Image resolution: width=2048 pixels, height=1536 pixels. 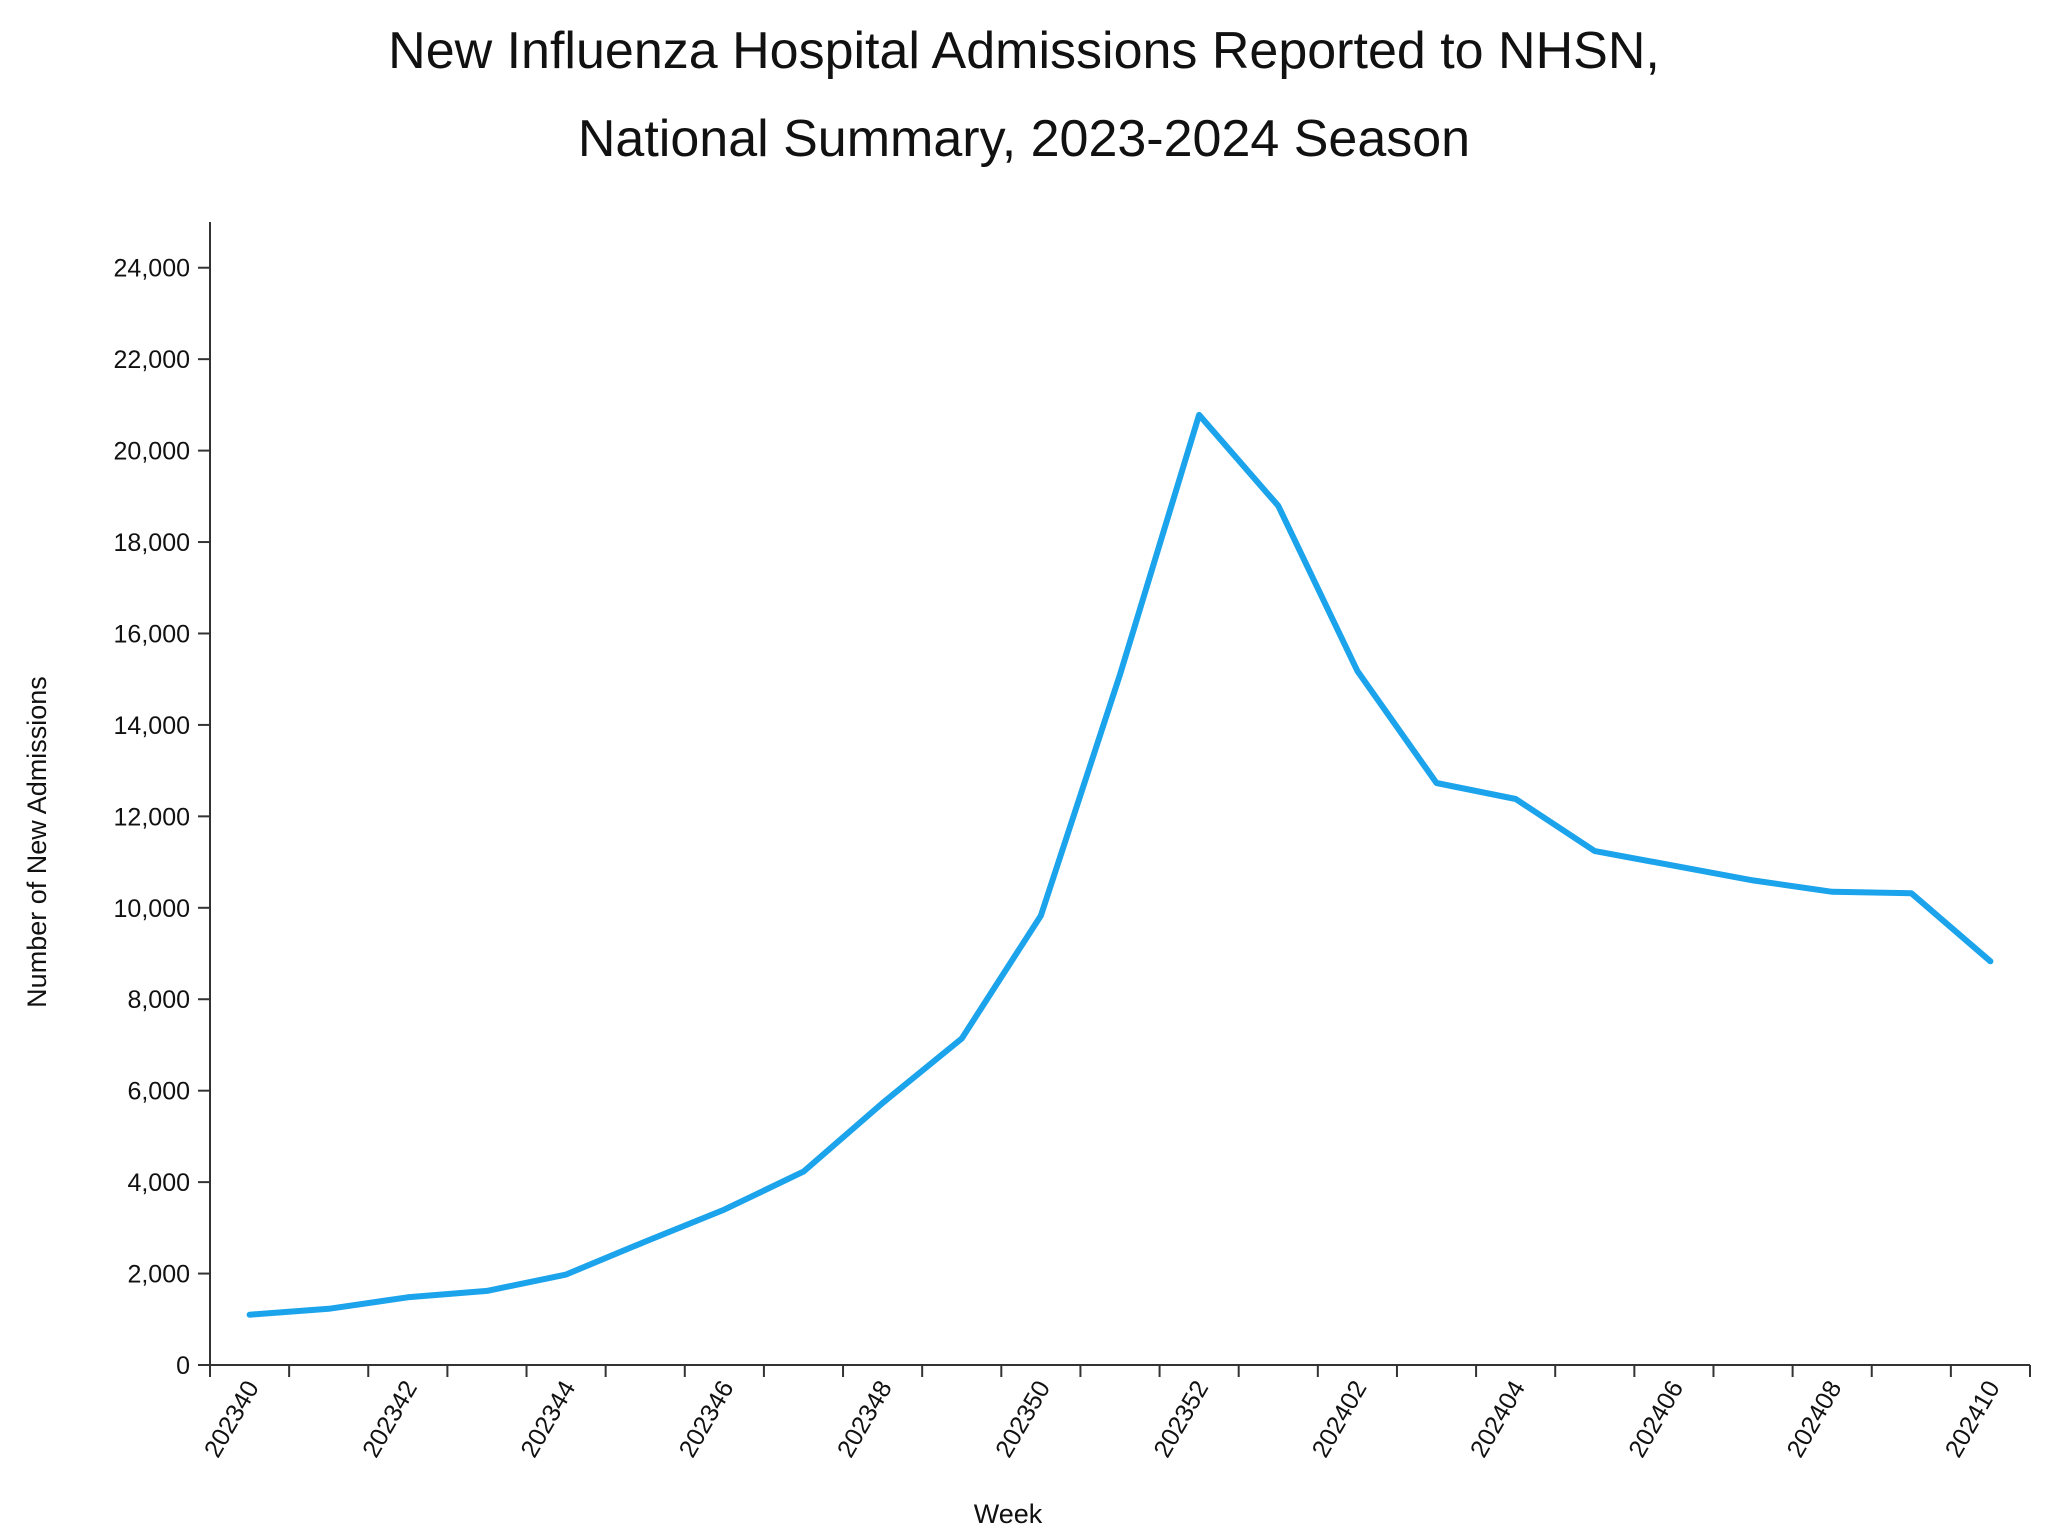 I want to click on y-tick-label: 0, so click(x=183, y=1366).